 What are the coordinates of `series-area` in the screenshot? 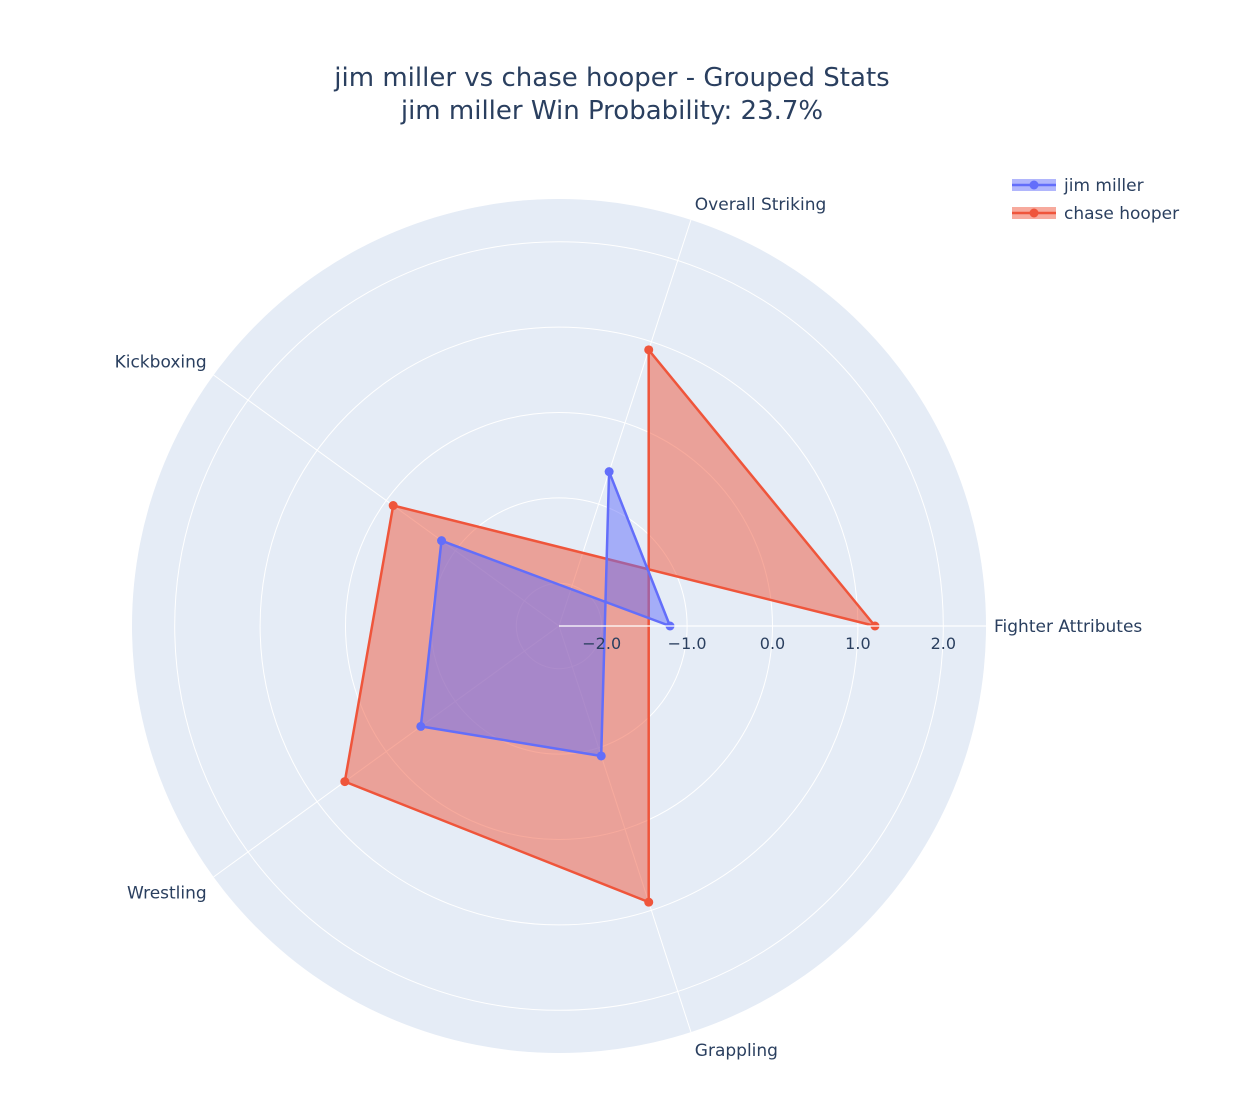 It's located at (545, 614).